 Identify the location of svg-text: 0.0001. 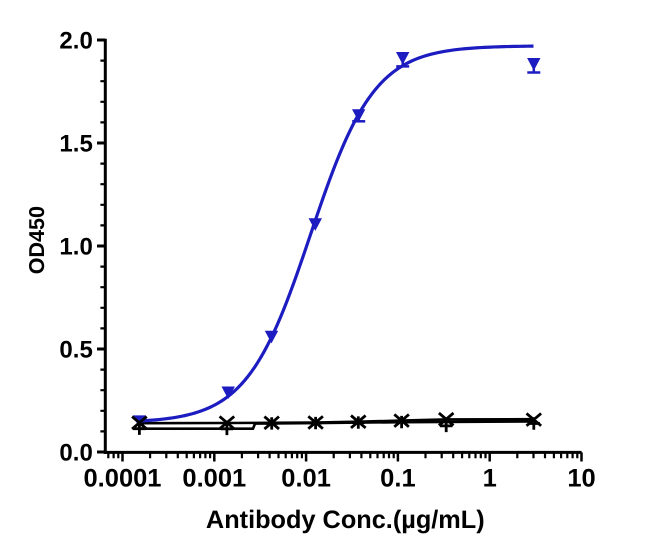
(123, 478).